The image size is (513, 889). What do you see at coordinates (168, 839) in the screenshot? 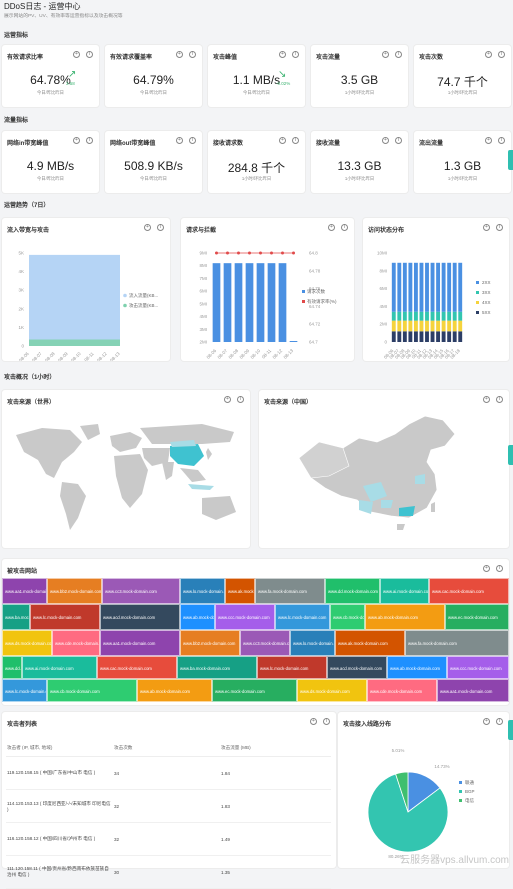
I see `table-row: 116.120.158.12 ( 中国/四川省/泸州市 电信 ) 32 1.49` at bounding box center [168, 839].